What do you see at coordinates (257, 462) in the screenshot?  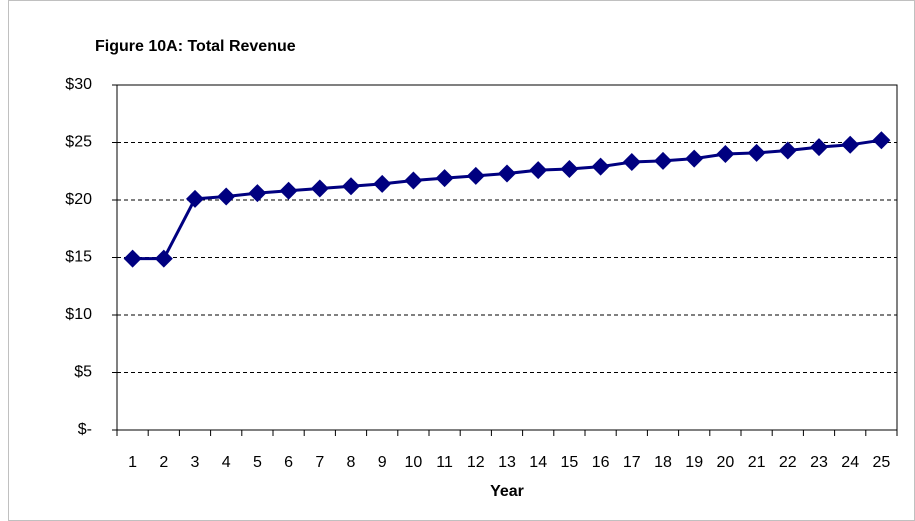 I see `x-tick-label: 5` at bounding box center [257, 462].